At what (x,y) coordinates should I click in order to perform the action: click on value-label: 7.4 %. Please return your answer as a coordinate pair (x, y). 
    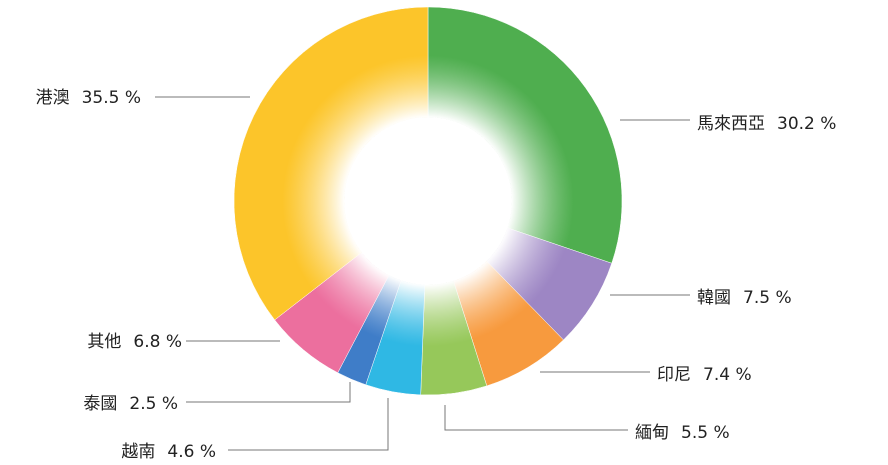
    Looking at the image, I should click on (727, 375).